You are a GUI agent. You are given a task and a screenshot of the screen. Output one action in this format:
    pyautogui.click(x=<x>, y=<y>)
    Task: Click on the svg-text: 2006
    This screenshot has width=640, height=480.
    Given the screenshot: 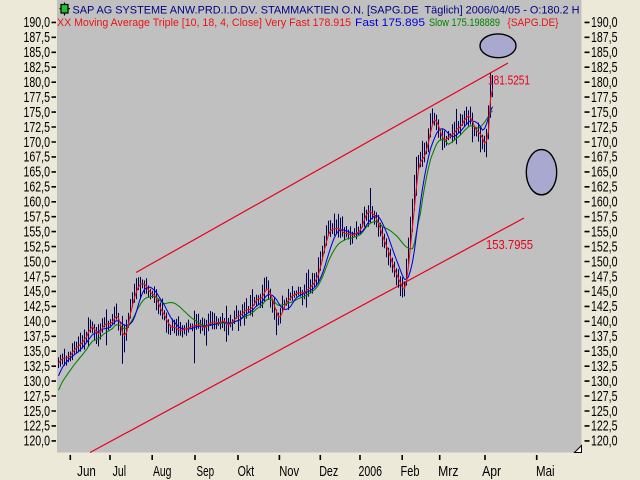 What is the action you would take?
    pyautogui.click(x=370, y=471)
    